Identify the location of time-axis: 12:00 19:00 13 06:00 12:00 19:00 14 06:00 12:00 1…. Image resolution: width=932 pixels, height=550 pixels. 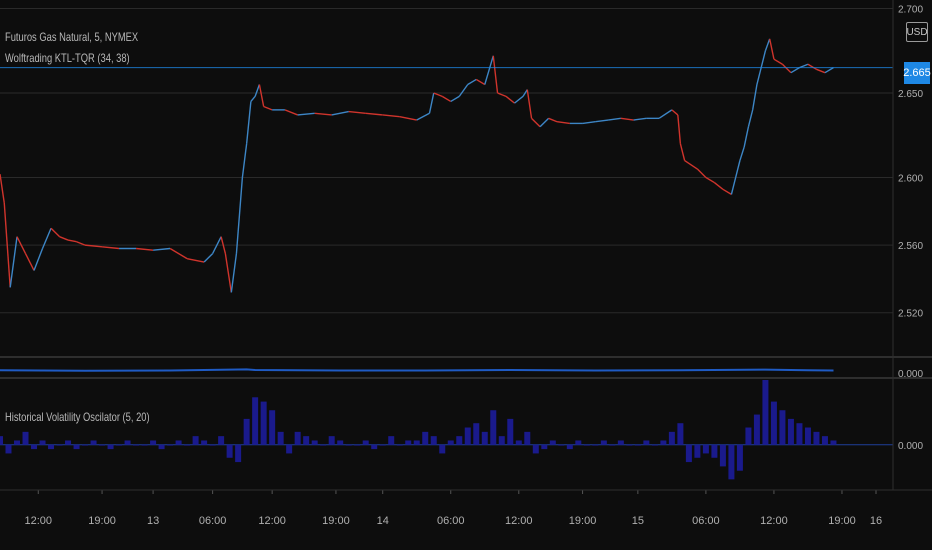
(454, 508).